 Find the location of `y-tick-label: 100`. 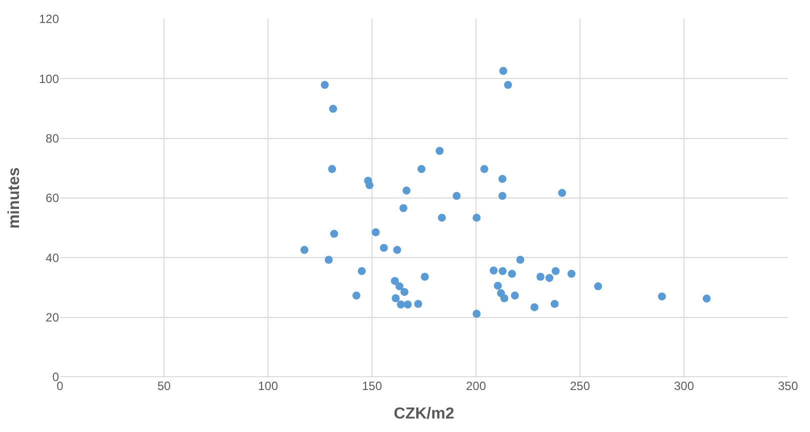

y-tick-label: 100 is located at coordinates (49, 79).